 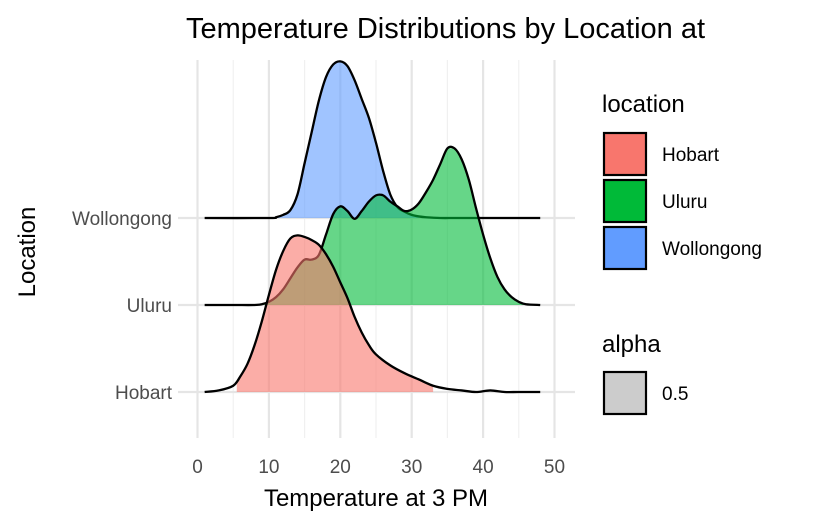 I want to click on ridge-outline-hobart, so click(x=372, y=314).